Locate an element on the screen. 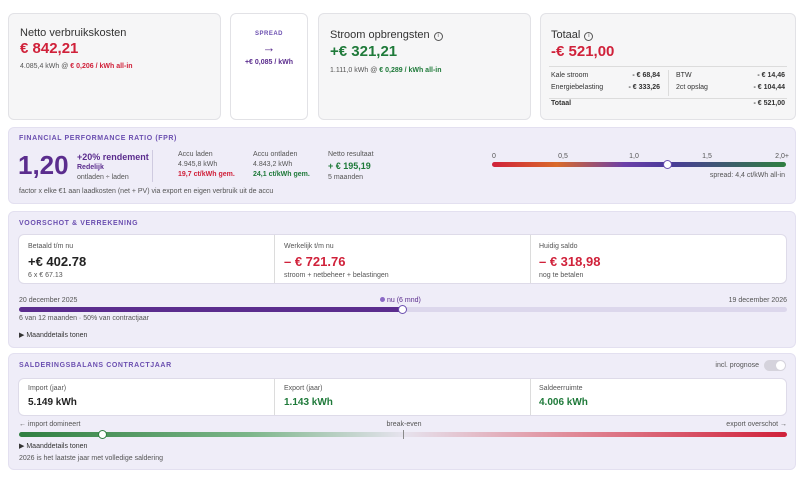 The width and height of the screenshot is (800, 477). voorschot-progress-fill is located at coordinates (211, 309).